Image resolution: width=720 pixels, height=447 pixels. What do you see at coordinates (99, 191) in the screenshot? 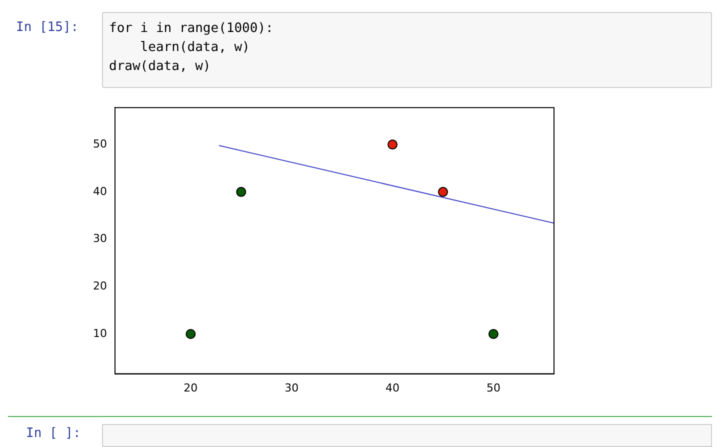
I see `y-tick-label: 40` at bounding box center [99, 191].